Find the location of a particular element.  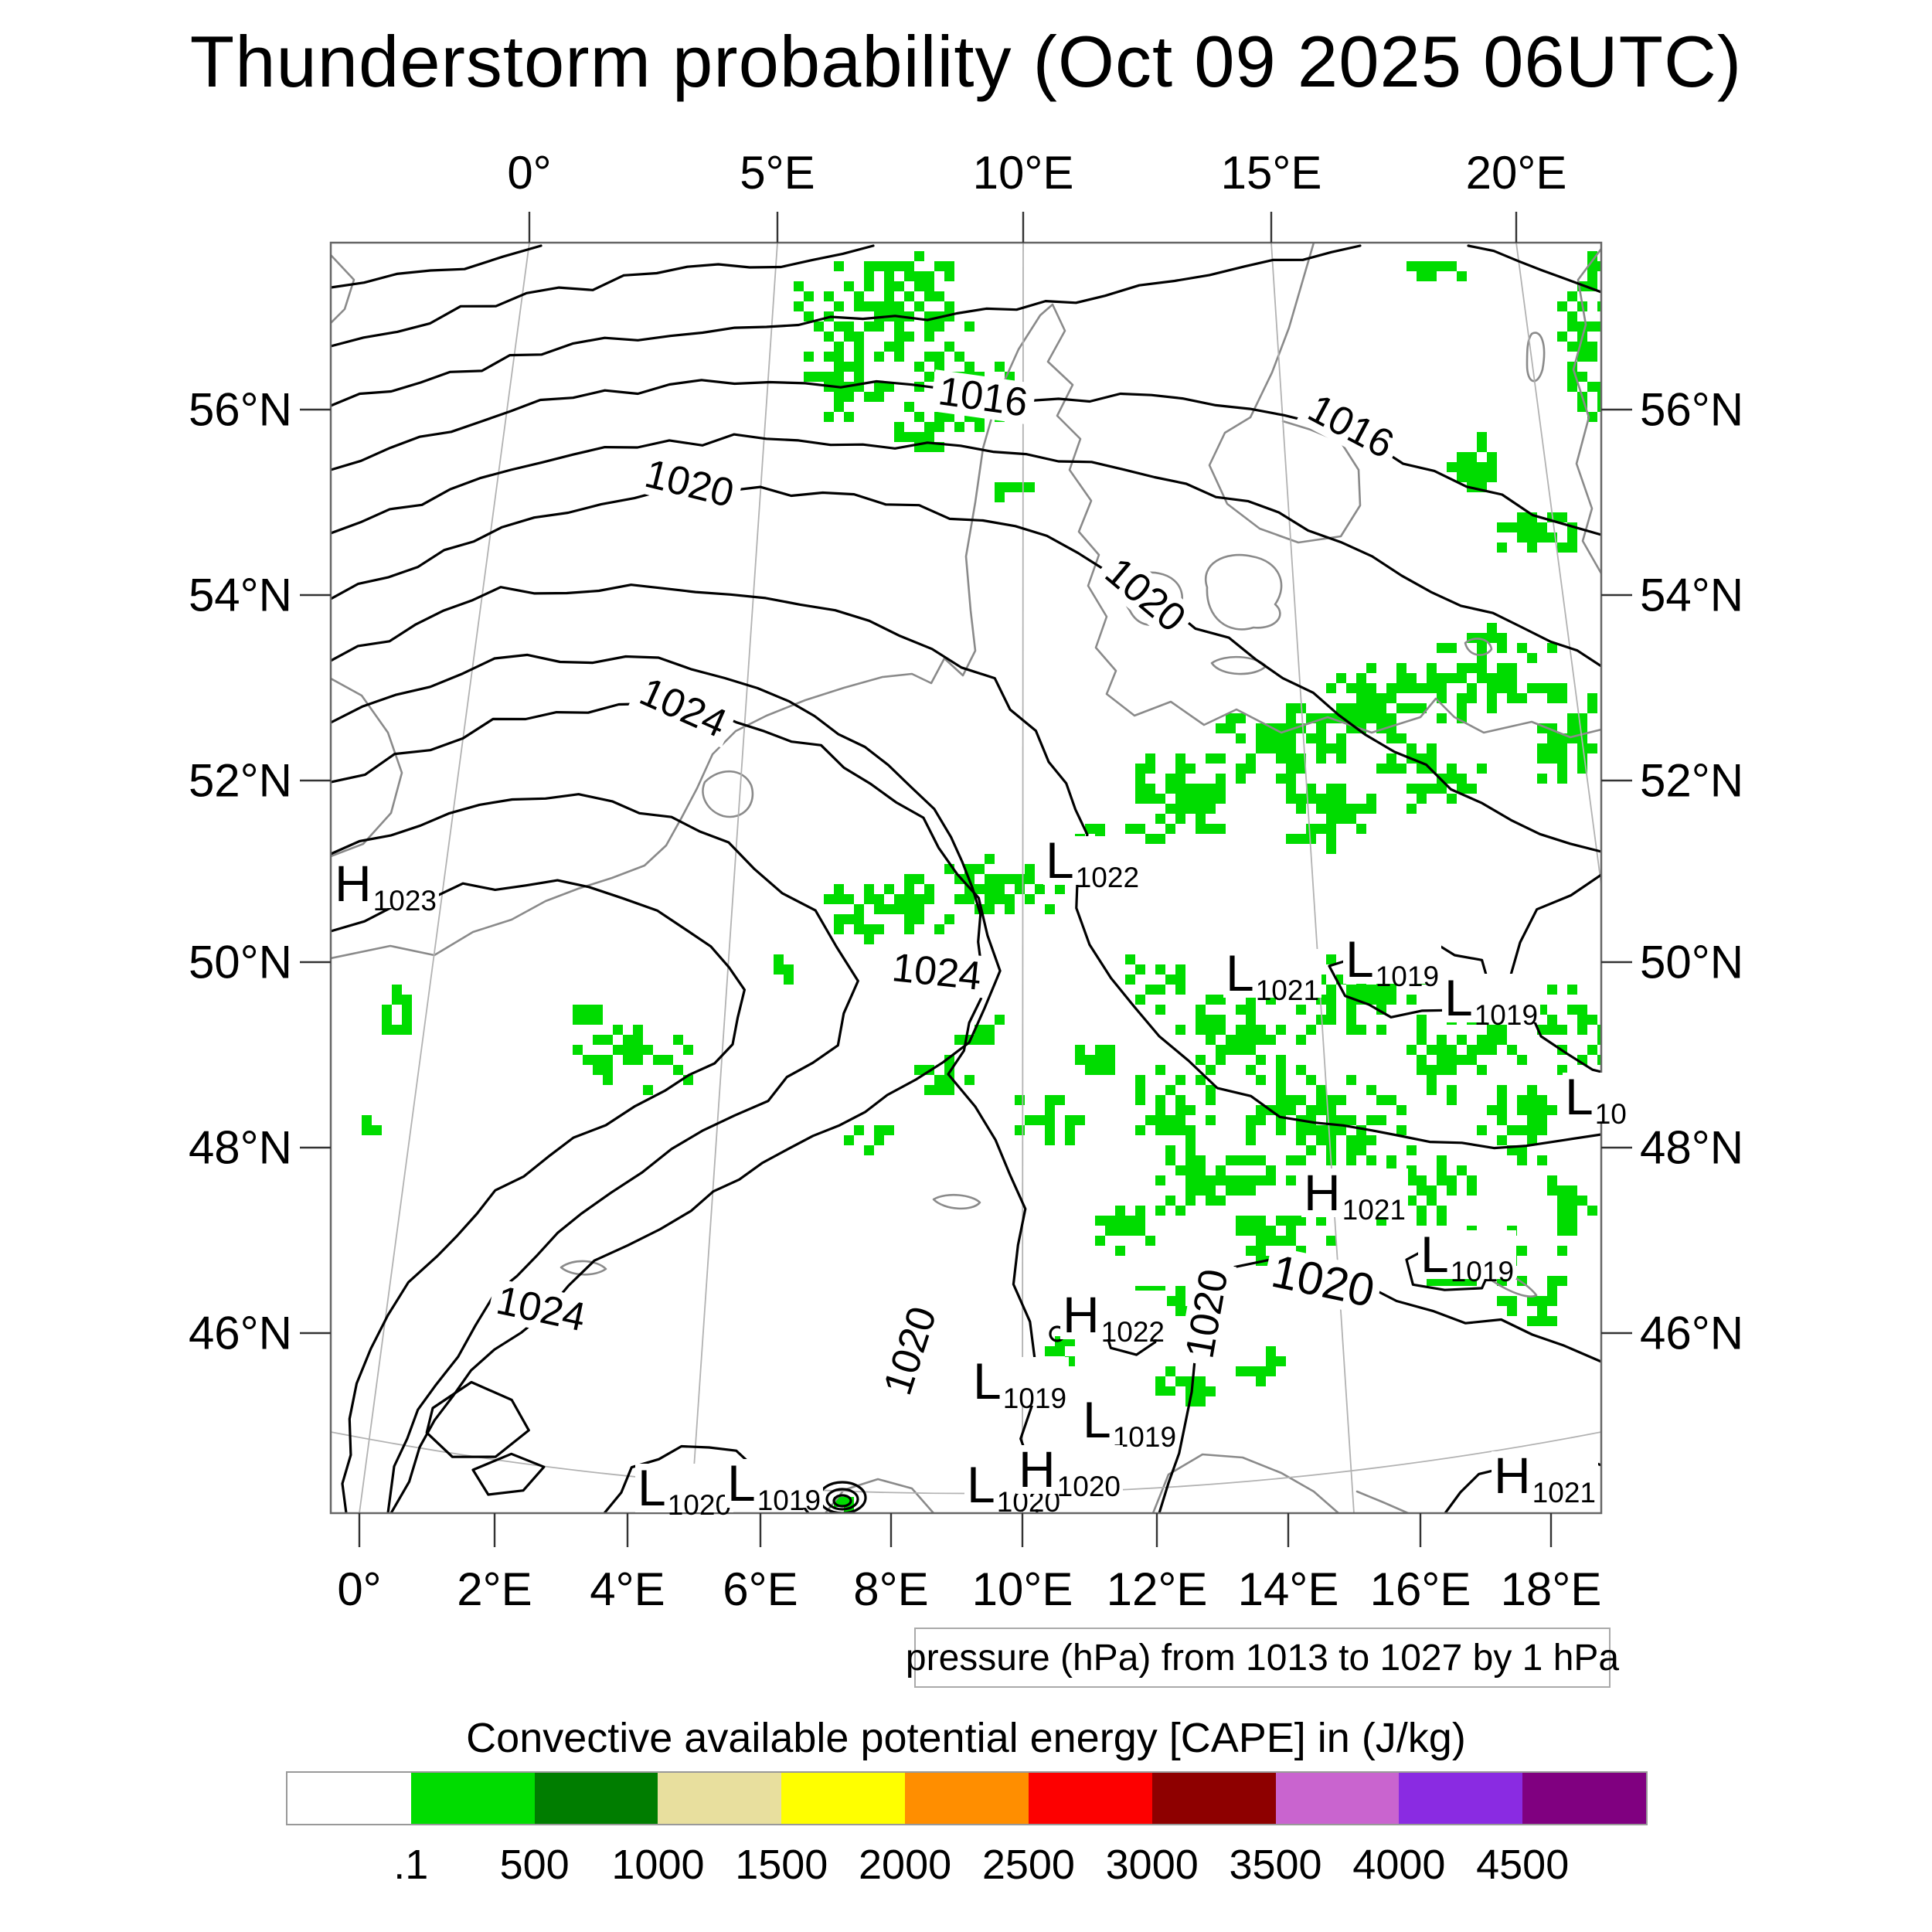

colorbar-segment is located at coordinates (1461, 1799).